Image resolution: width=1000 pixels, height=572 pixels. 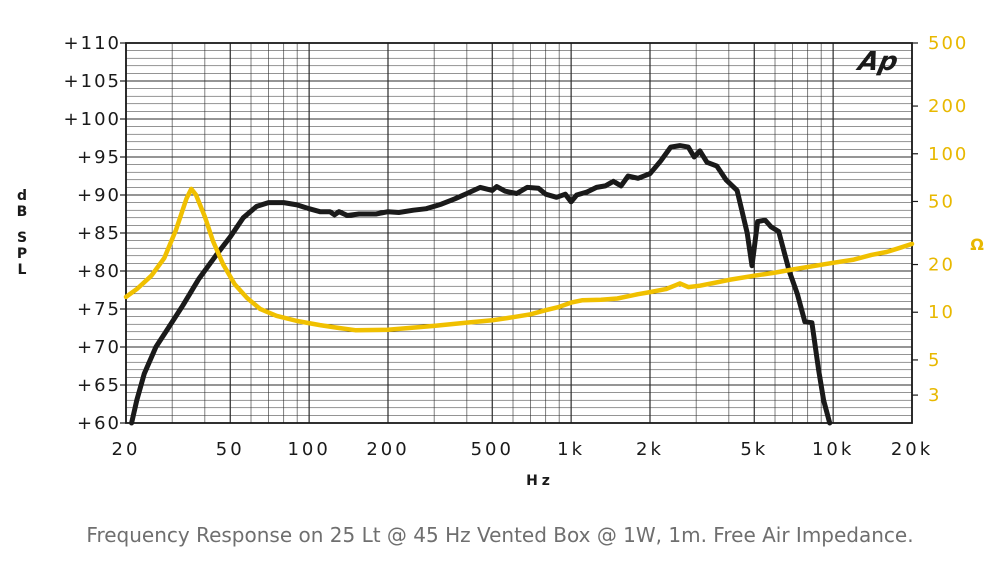 What do you see at coordinates (934, 395) in the screenshot?
I see `y-tick-label-right: 3` at bounding box center [934, 395].